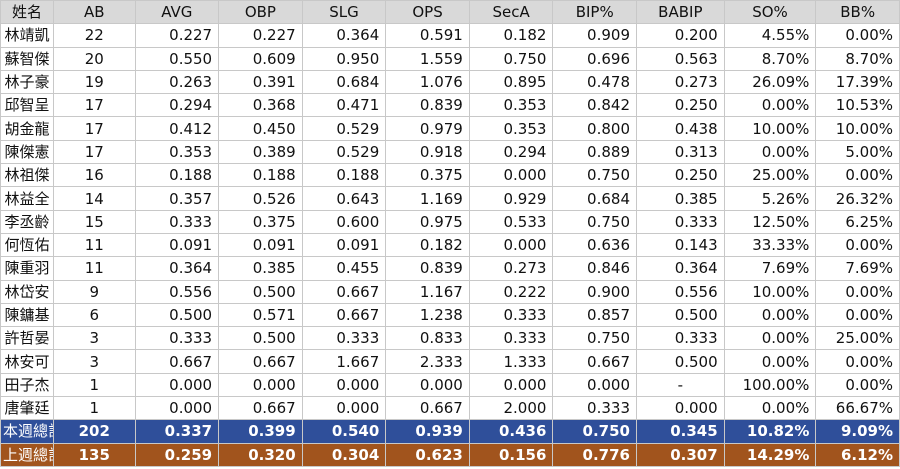  Describe the element at coordinates (594, 268) in the screenshot. I see `cell-bip: 0.846` at that location.